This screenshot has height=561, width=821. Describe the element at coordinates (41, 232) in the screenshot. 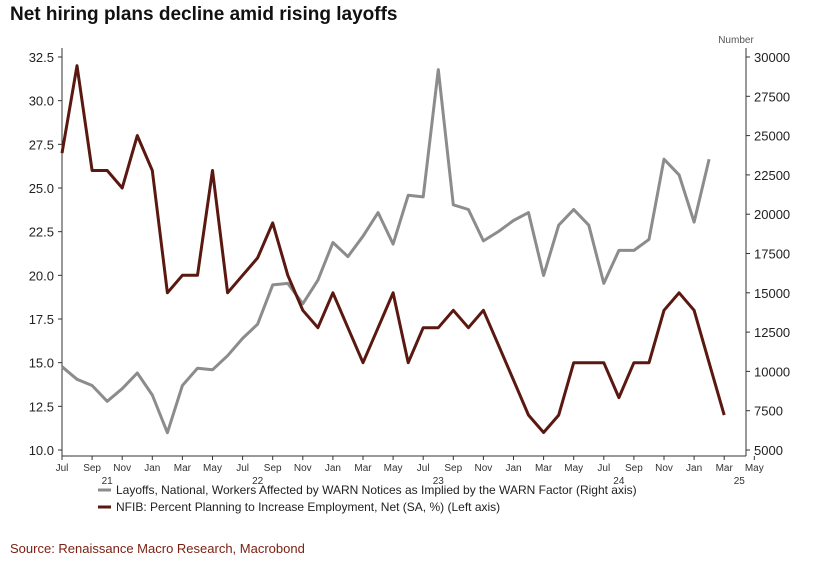

I see `left-tick-label: 22.5` at that location.